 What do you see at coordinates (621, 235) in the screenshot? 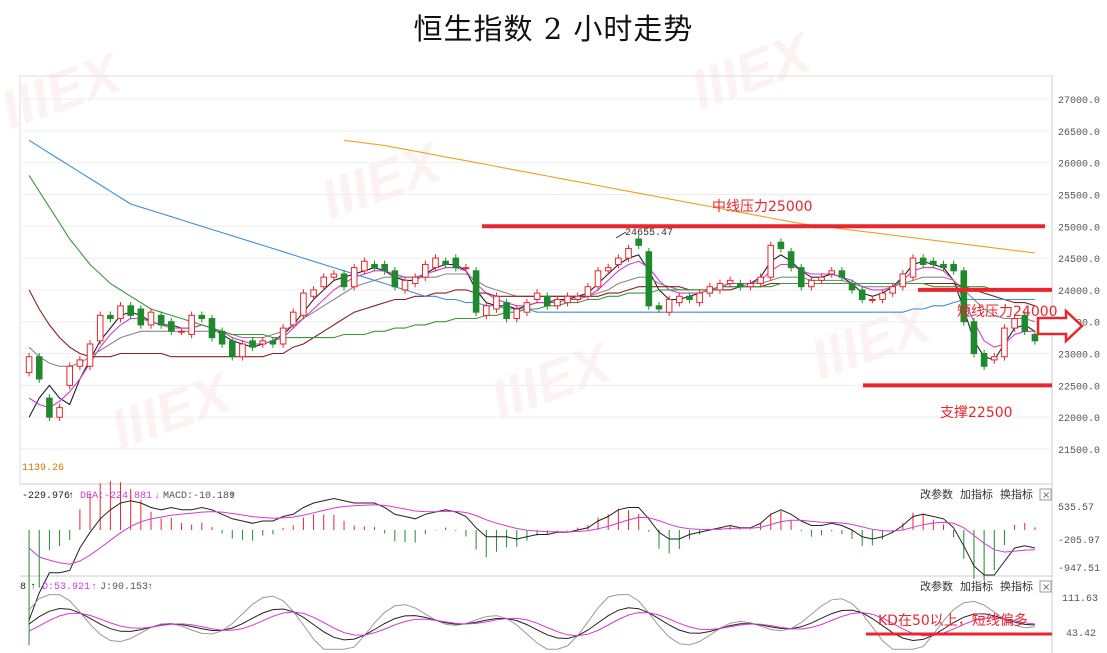
I see `high-price-pointer` at bounding box center [621, 235].